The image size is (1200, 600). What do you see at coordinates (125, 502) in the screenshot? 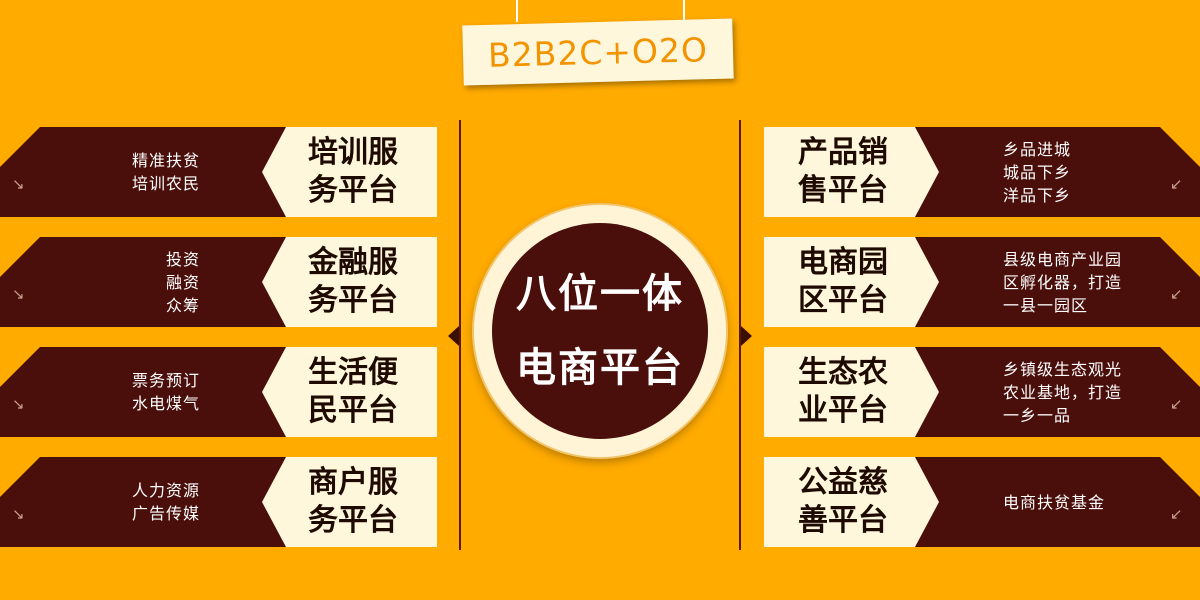
I see `platform-description: 人力资源 广告传媒` at bounding box center [125, 502].